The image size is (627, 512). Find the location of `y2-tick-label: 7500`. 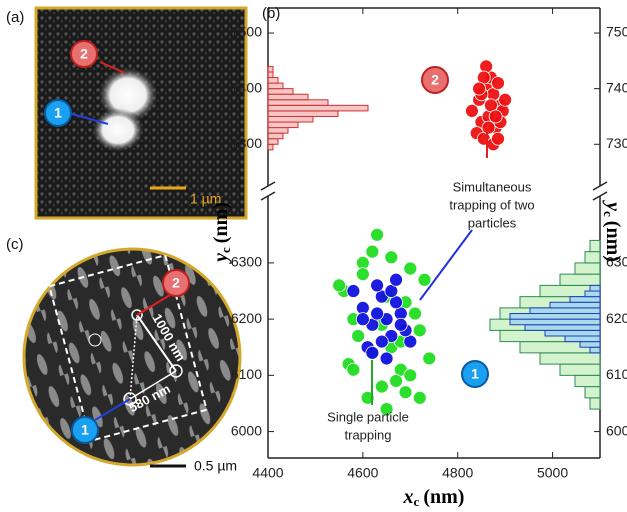

y2-tick-label: 7500 is located at coordinates (616, 32).